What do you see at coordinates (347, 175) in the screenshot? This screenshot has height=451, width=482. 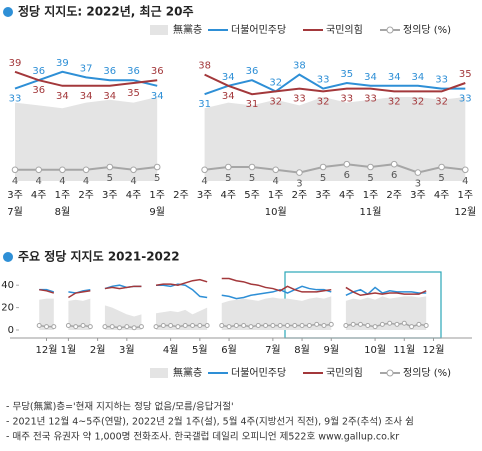 I see `data-label: 6` at bounding box center [347, 175].